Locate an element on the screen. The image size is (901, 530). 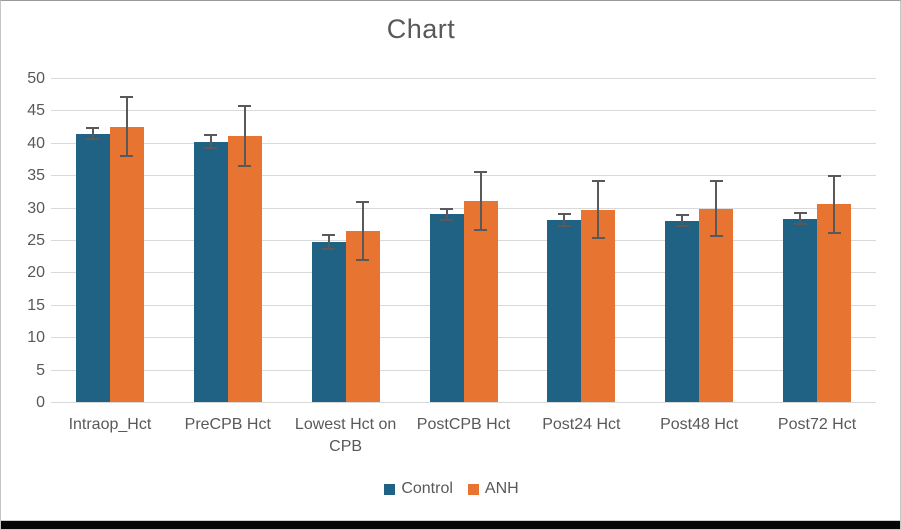
y-tick-label: 35 is located at coordinates (36, 176).